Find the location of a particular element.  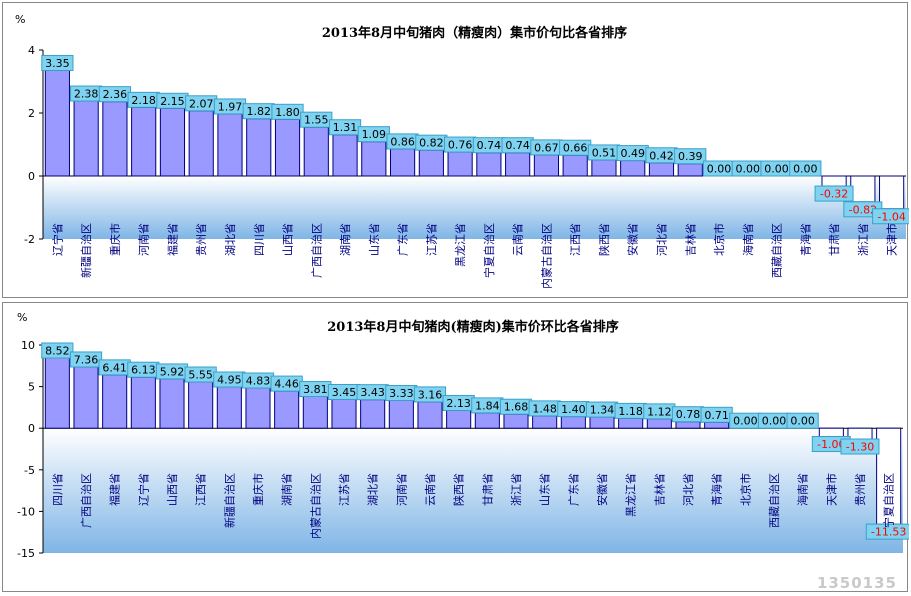

data-label-text: 5.55 is located at coordinates (200, 375).